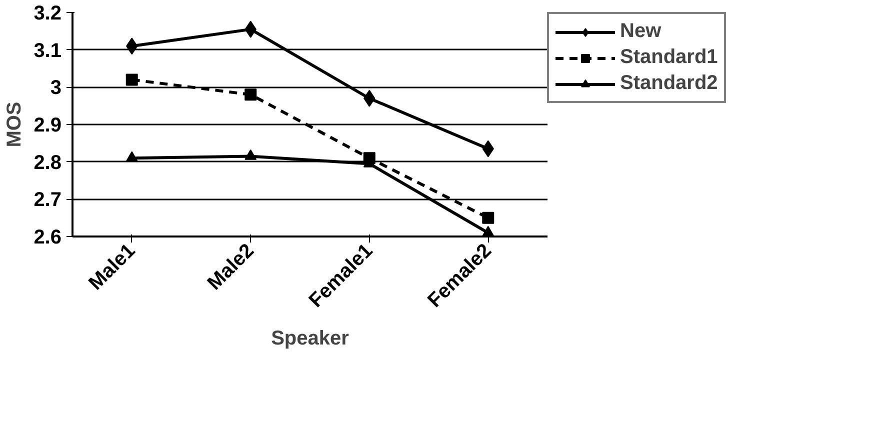  I want to click on y-tick-label: 3, so click(56, 88).